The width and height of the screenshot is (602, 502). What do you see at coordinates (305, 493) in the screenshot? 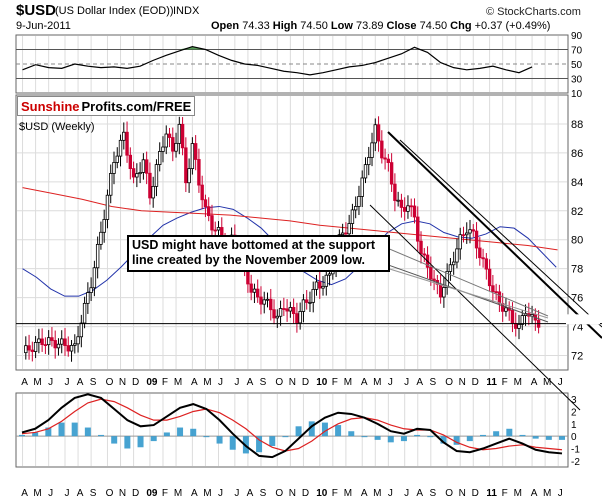
I see `macd-x-tick-label: D` at bounding box center [305, 493].